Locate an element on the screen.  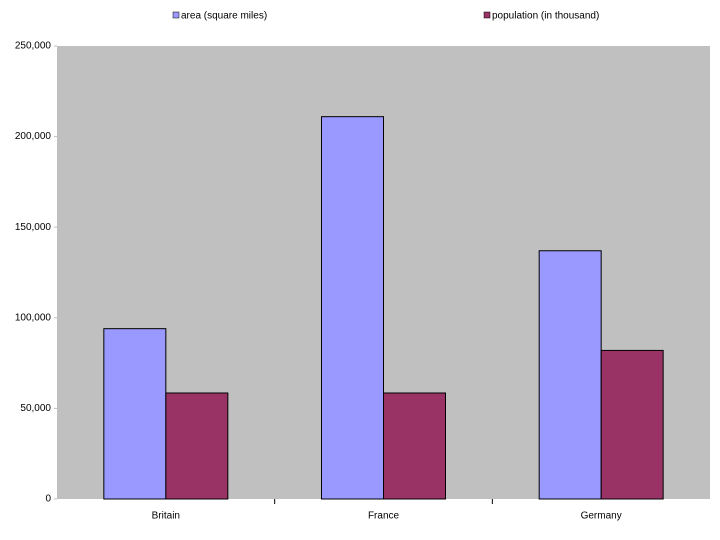
x-tick-label: Germany is located at coordinates (601, 516).